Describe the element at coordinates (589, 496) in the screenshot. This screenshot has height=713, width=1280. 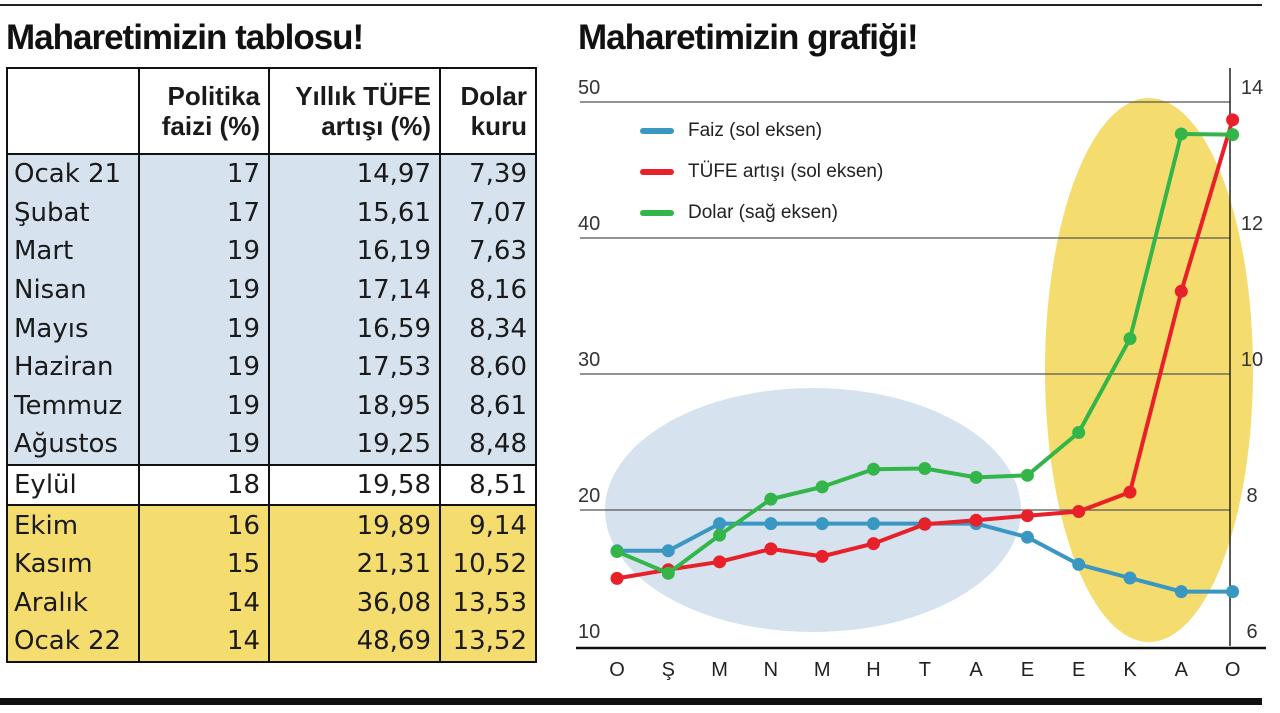
I see `left-axis-tick-label: 20` at that location.